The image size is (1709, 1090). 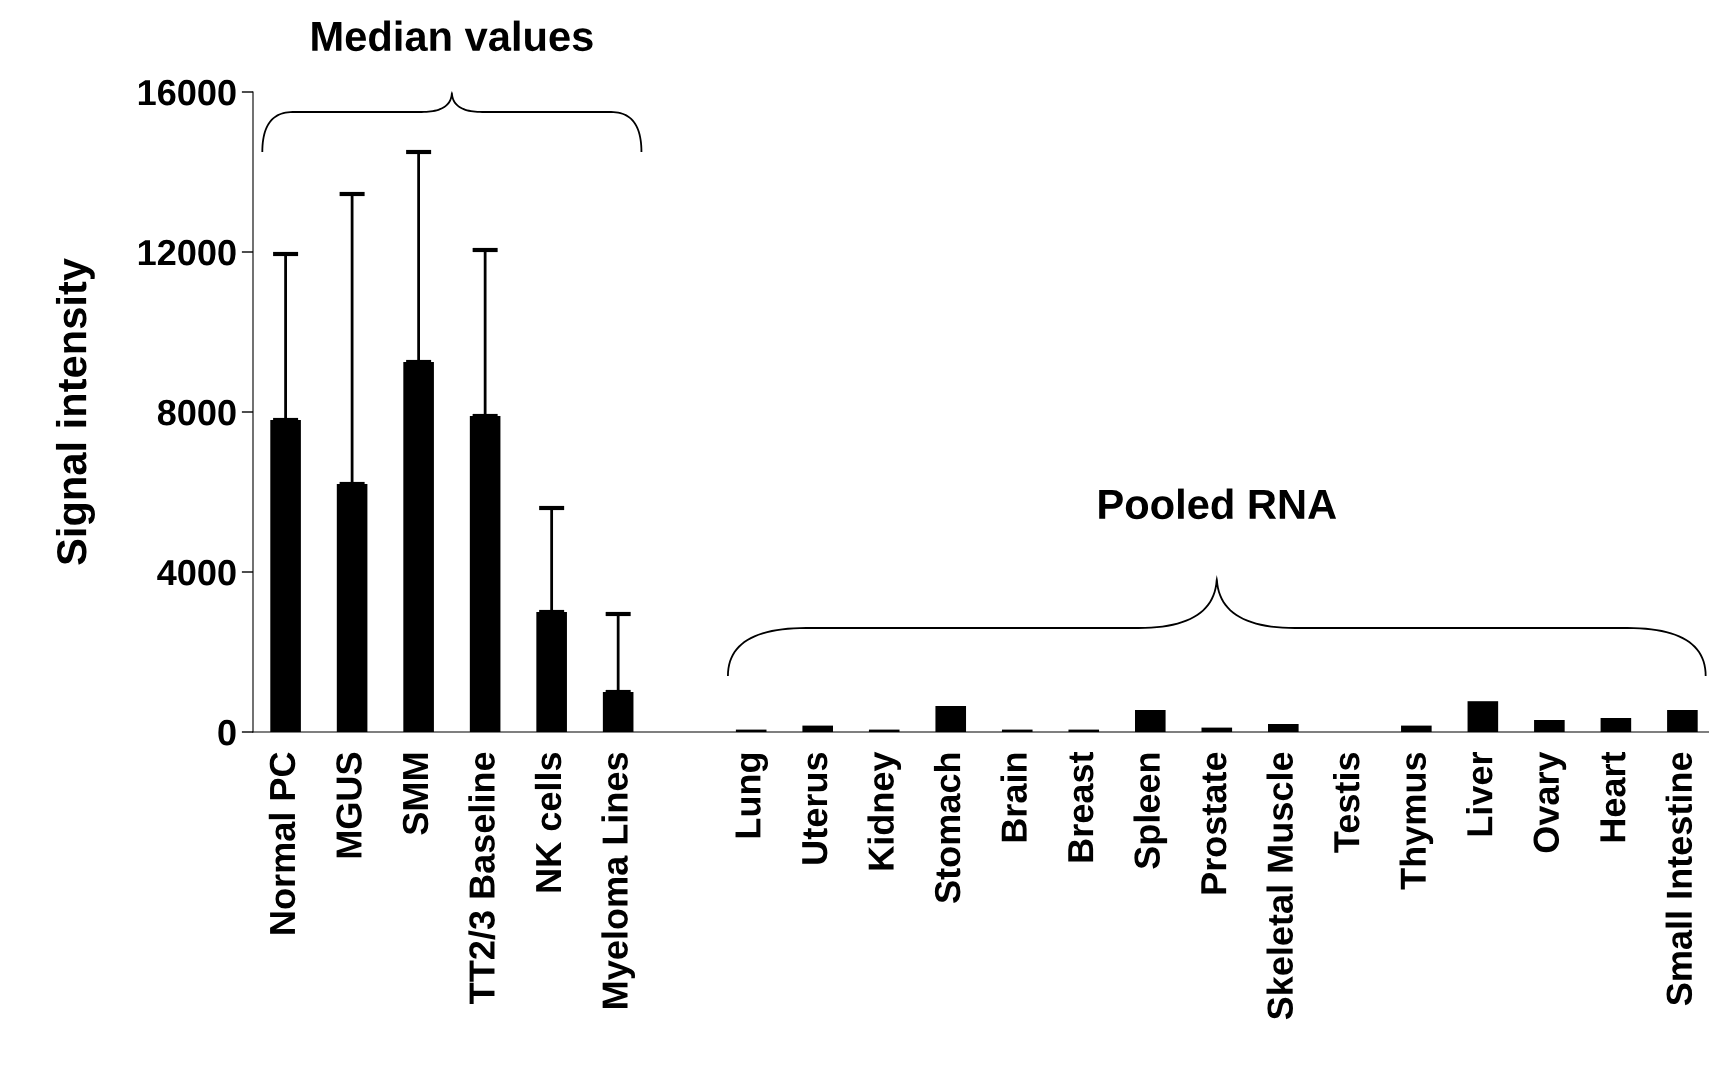 I want to click on x-tick-label: MGUS, so click(x=349, y=805).